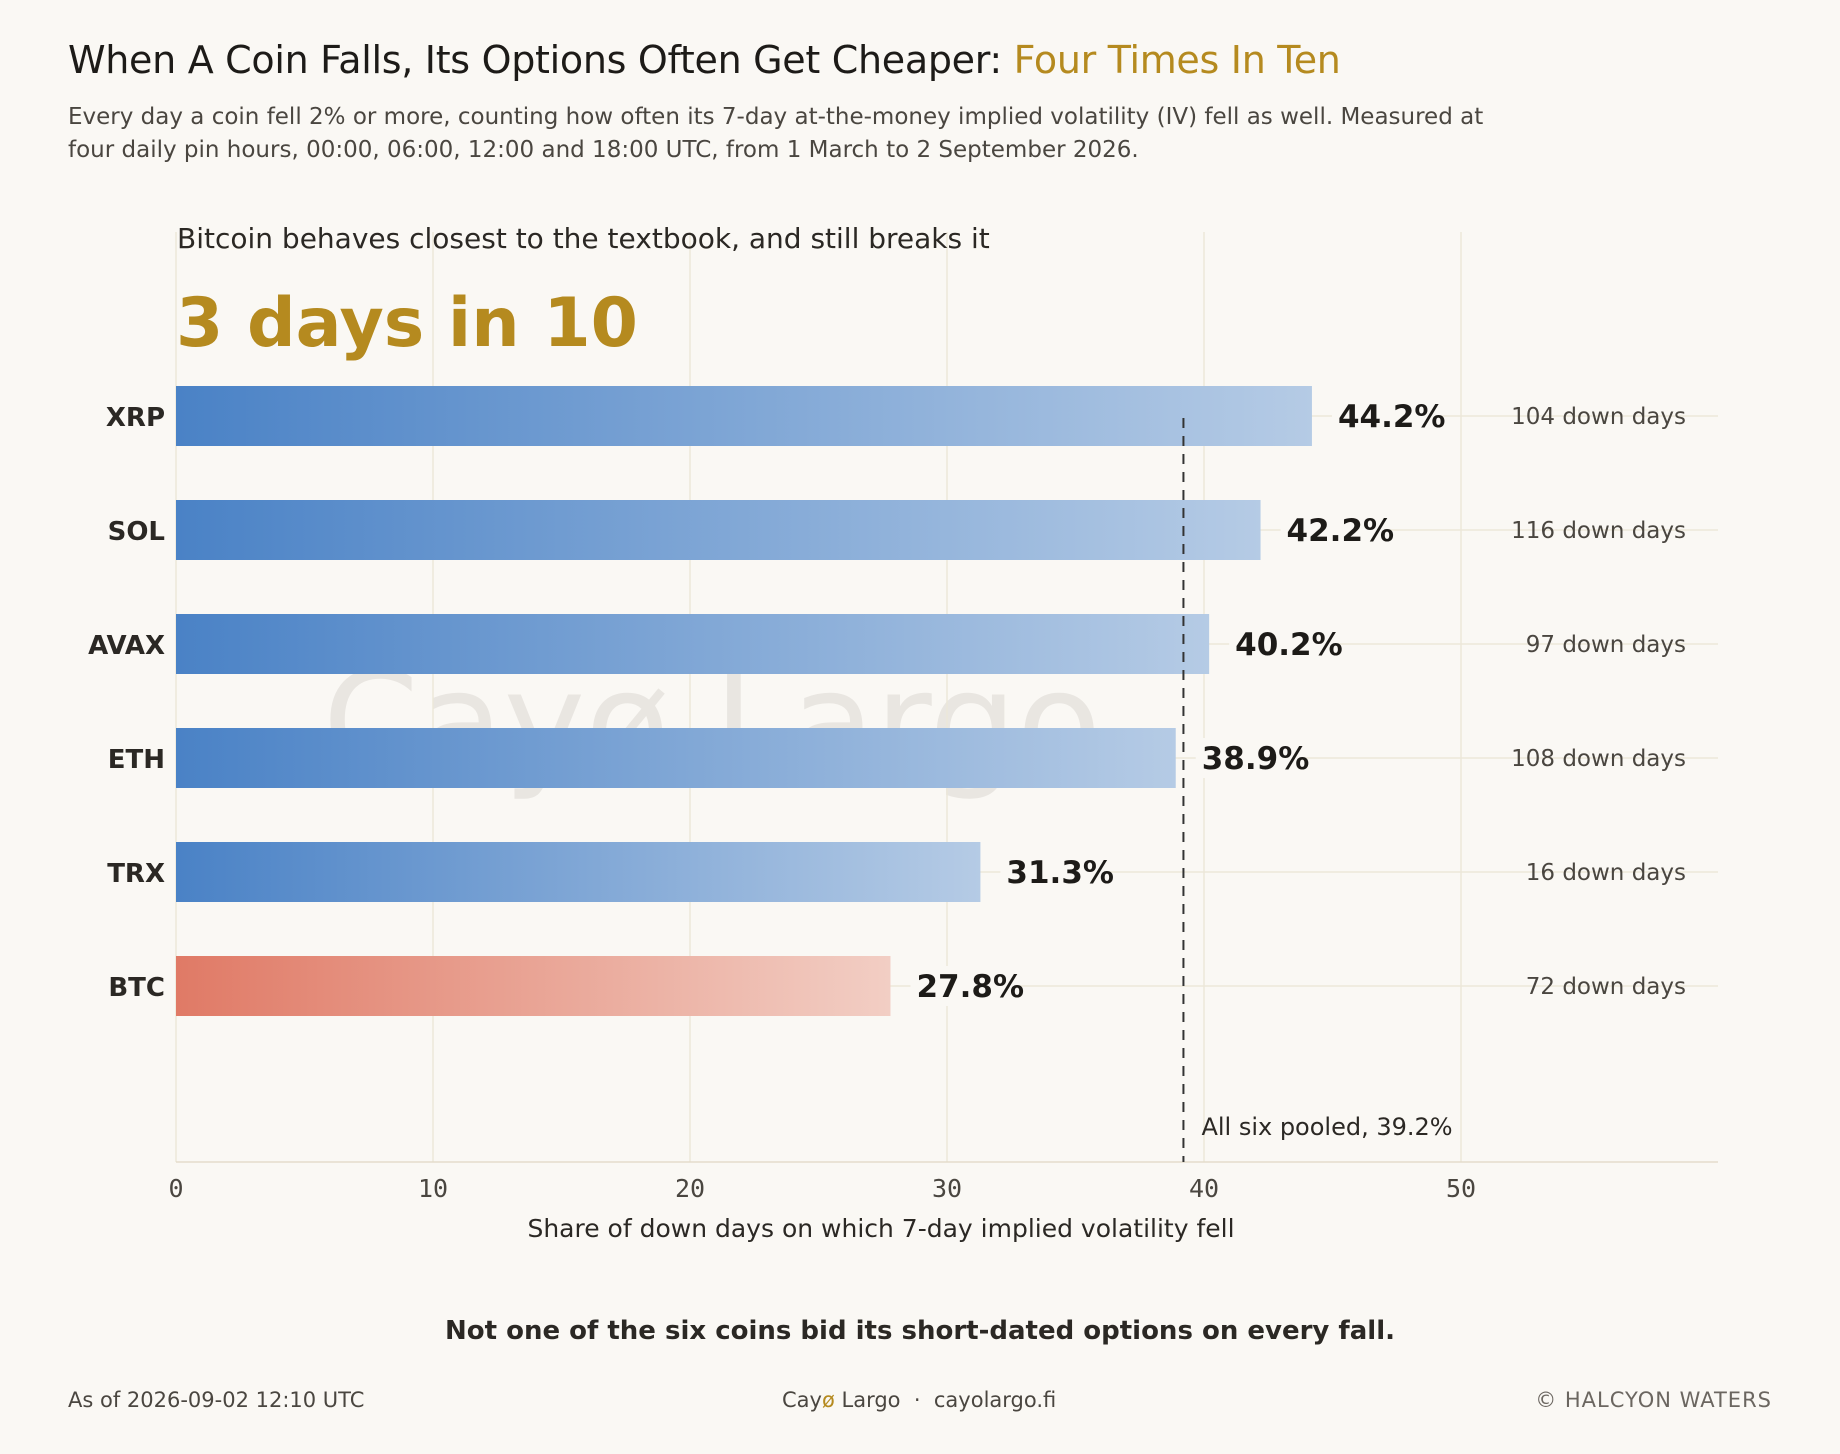  I want to click on value-label: 42.2%, so click(1341, 531).